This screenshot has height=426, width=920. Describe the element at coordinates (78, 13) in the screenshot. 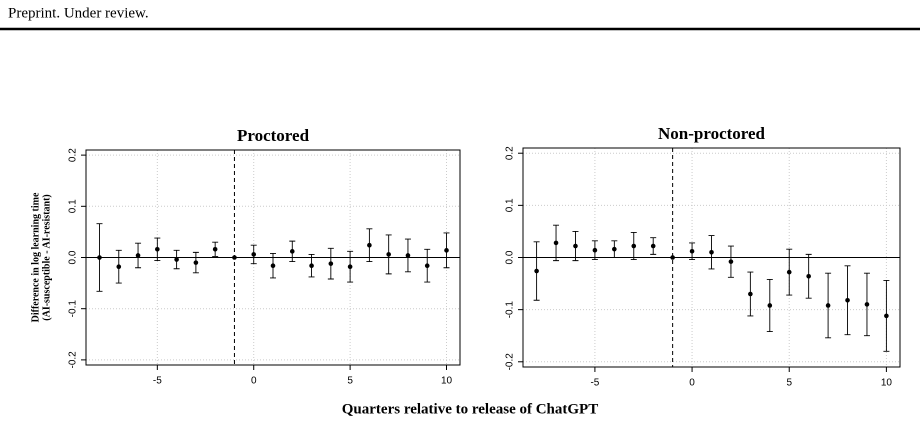

I see `header: Preprint. Under review.` at that location.